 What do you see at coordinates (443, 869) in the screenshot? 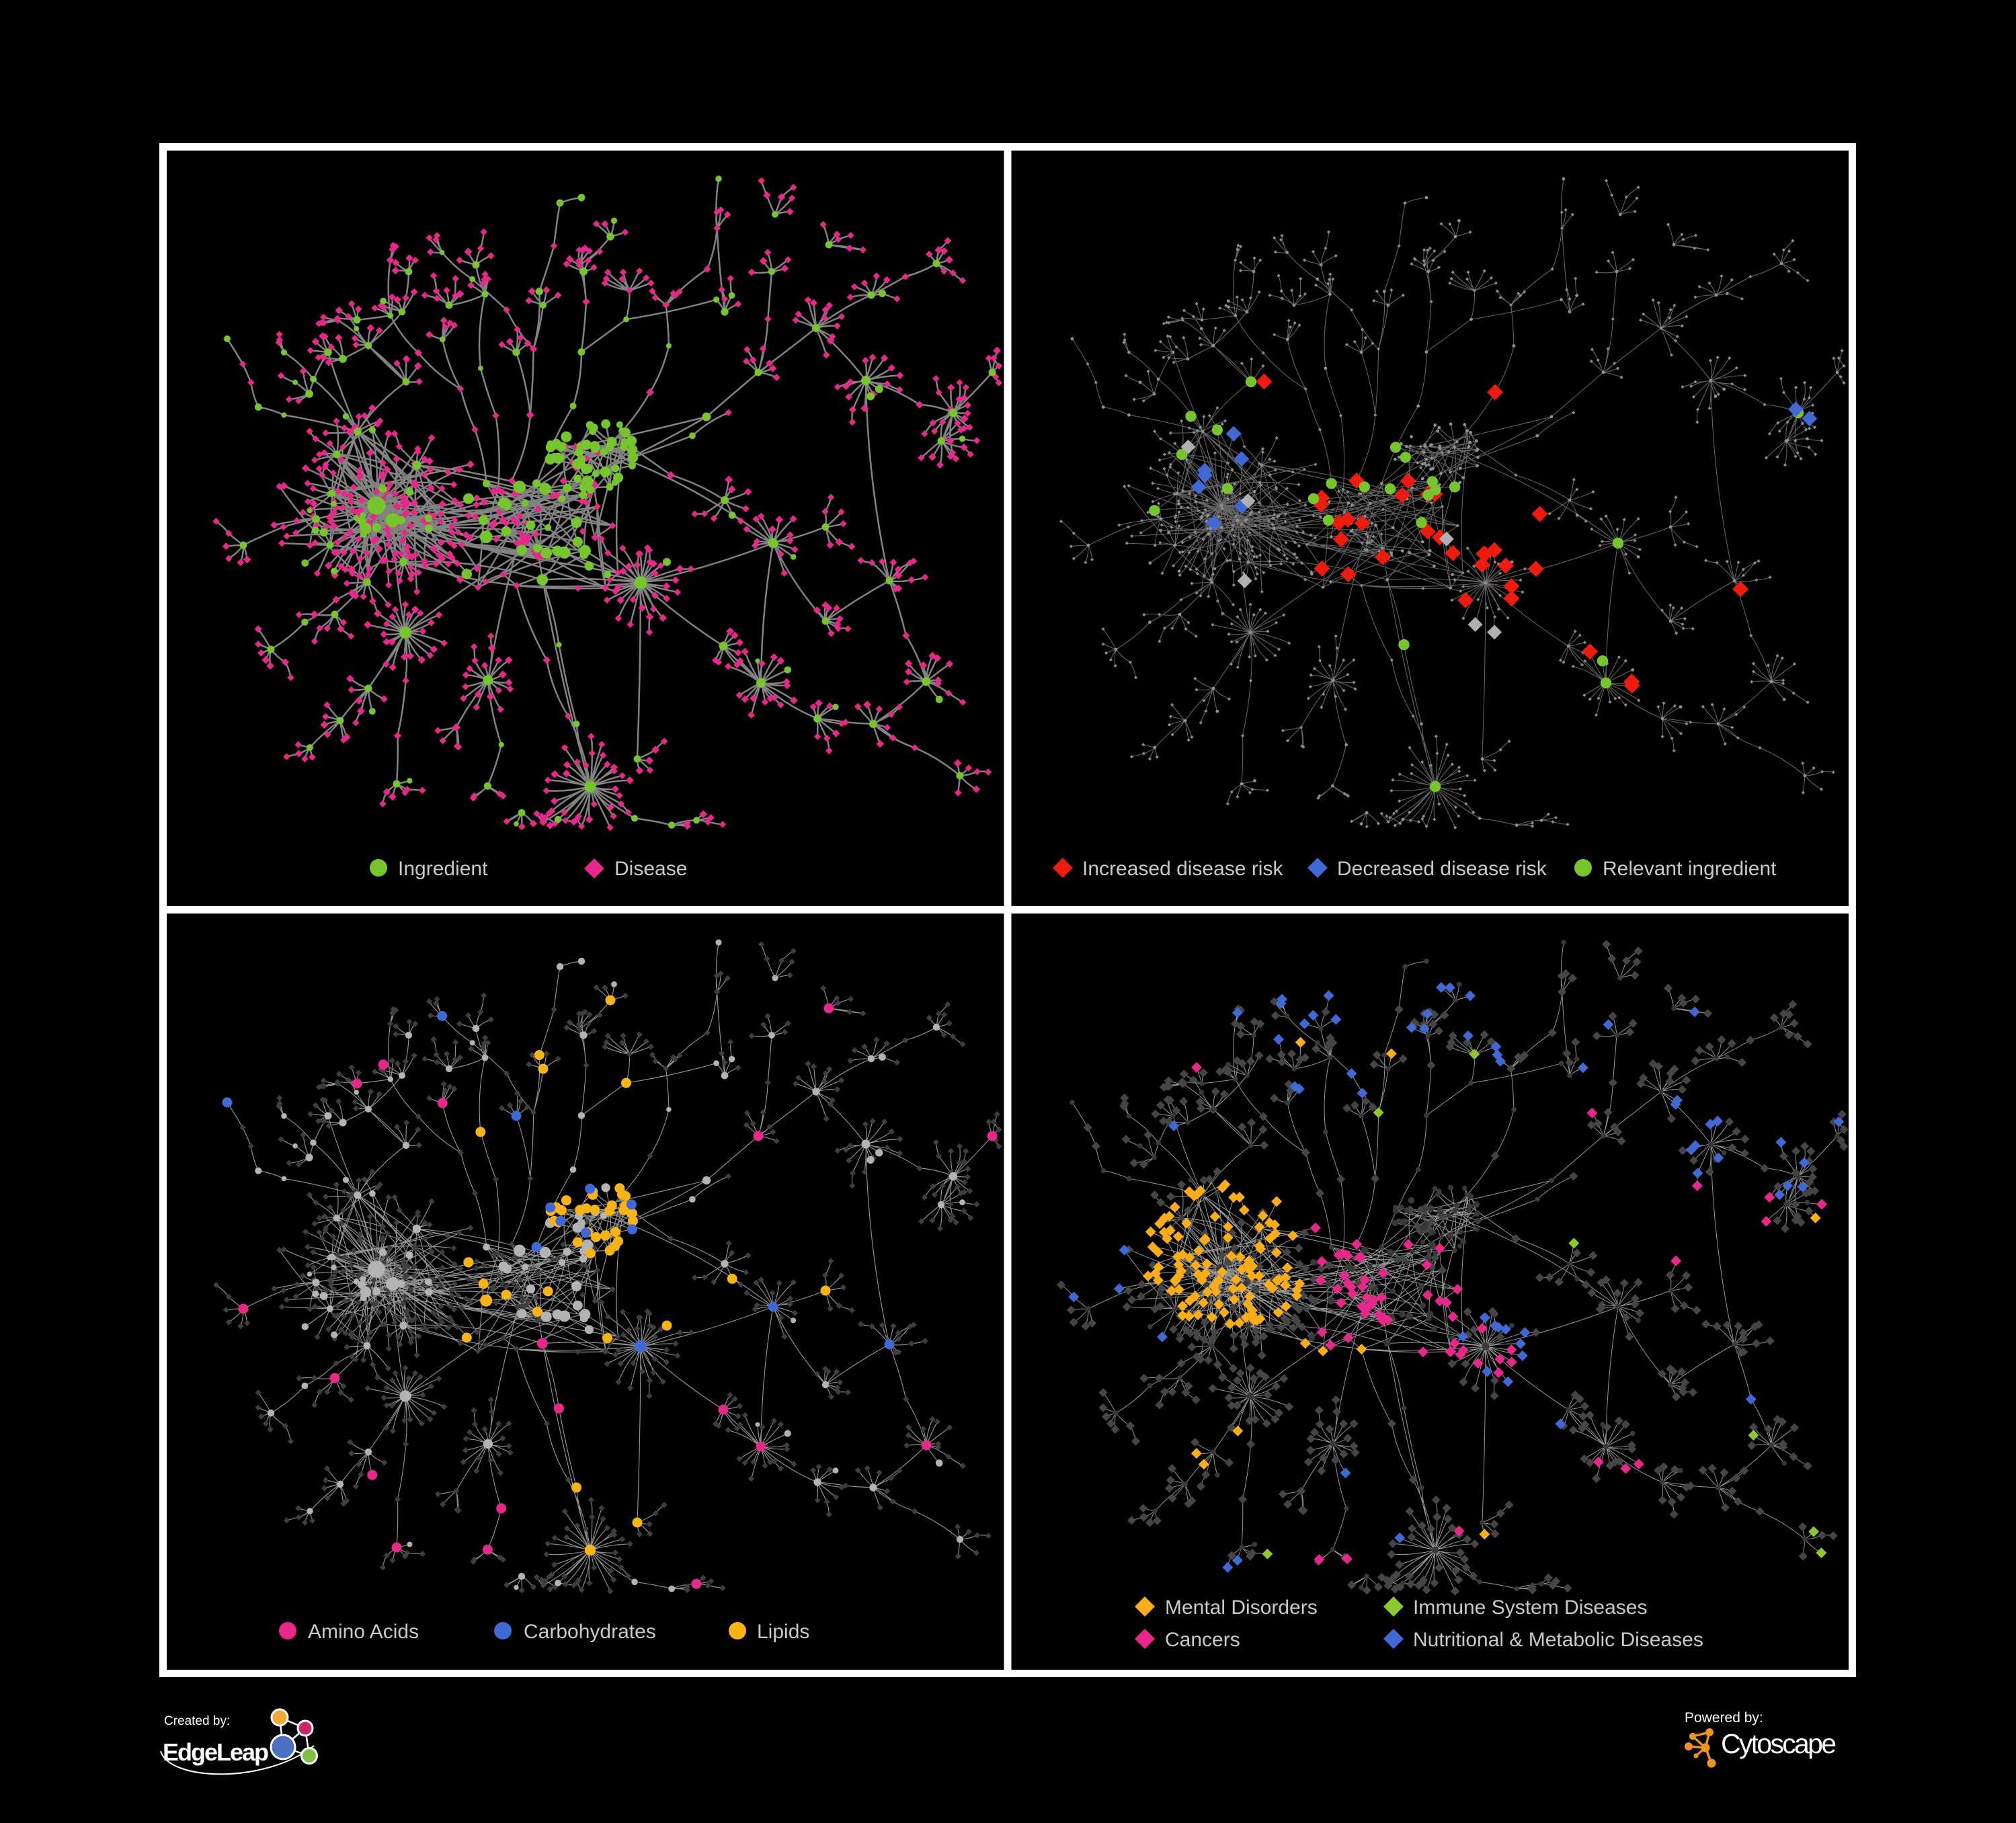
I see `svg-text: Ingredient` at bounding box center [443, 869].